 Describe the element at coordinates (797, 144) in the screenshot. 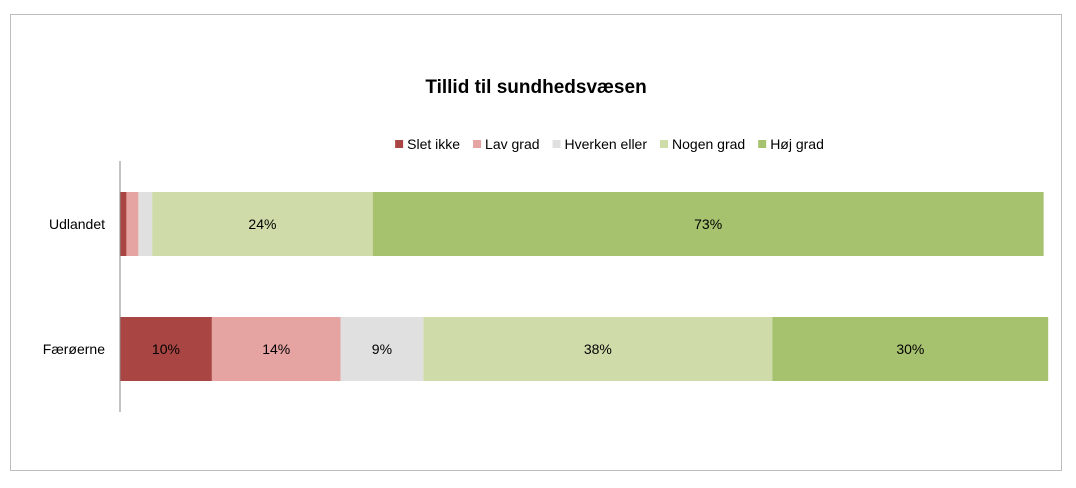

I see `legend-label-hoj-grad: Høj grad` at that location.